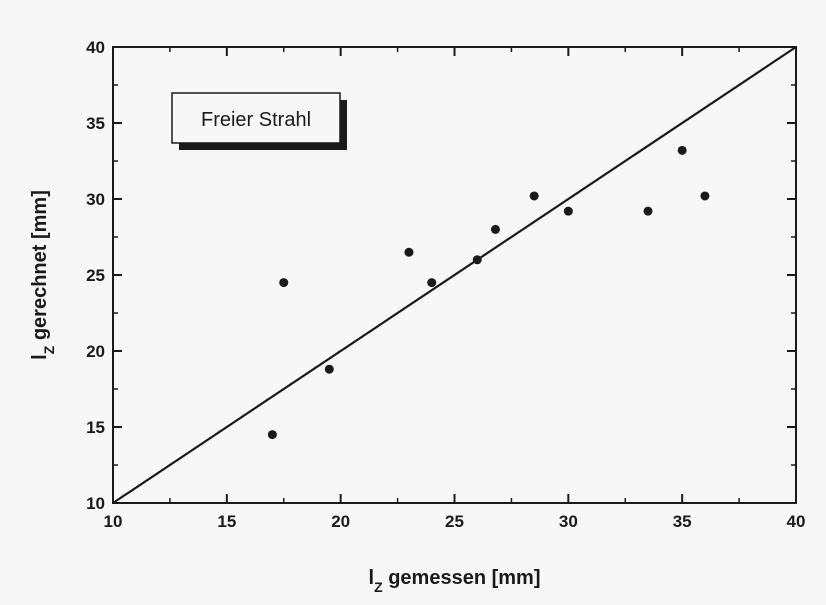 Image resolution: width=826 pixels, height=605 pixels. What do you see at coordinates (568, 521) in the screenshot?
I see `x-tick-label: 30` at bounding box center [568, 521].